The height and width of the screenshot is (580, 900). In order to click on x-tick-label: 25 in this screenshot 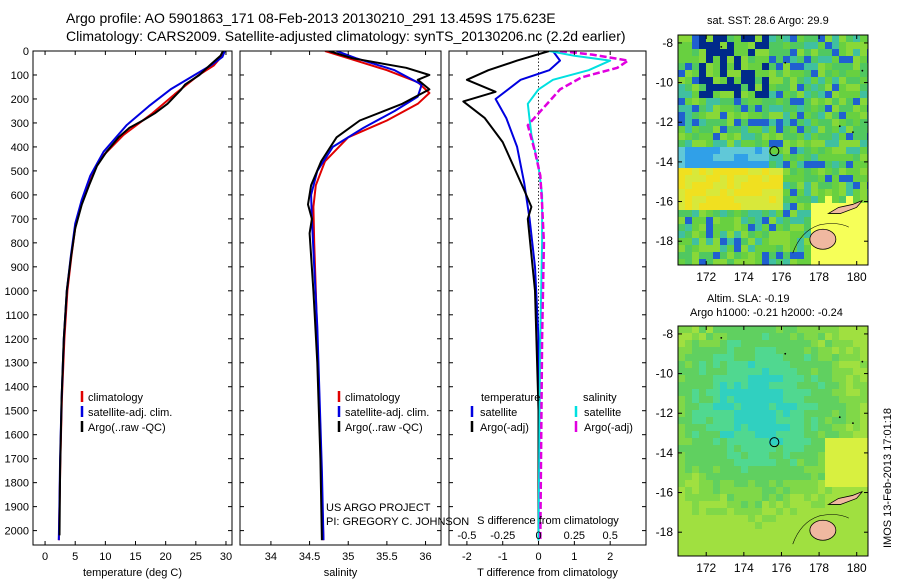, I will do `click(196, 557)`.